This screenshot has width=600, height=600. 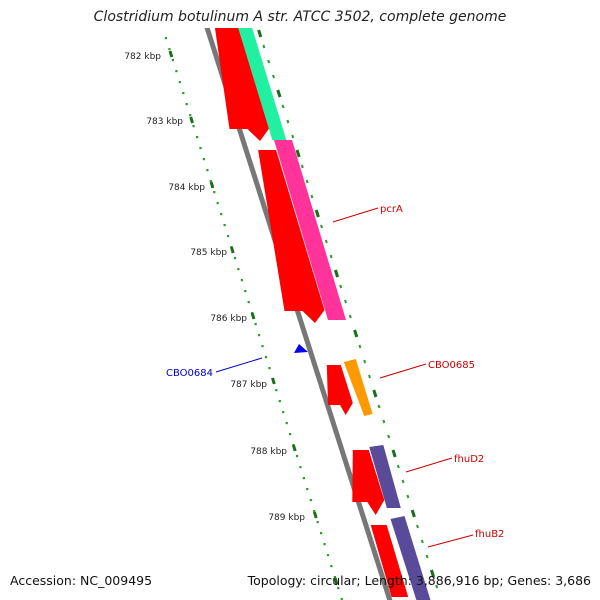 I want to click on ruler-label: 789 kbp, so click(x=286, y=518).